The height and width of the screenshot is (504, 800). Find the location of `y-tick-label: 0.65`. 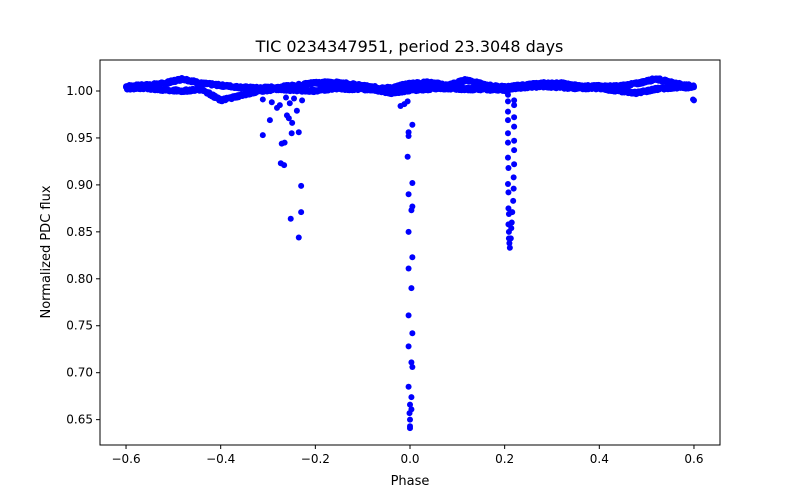

y-tick-label: 0.65 is located at coordinates (79, 420).